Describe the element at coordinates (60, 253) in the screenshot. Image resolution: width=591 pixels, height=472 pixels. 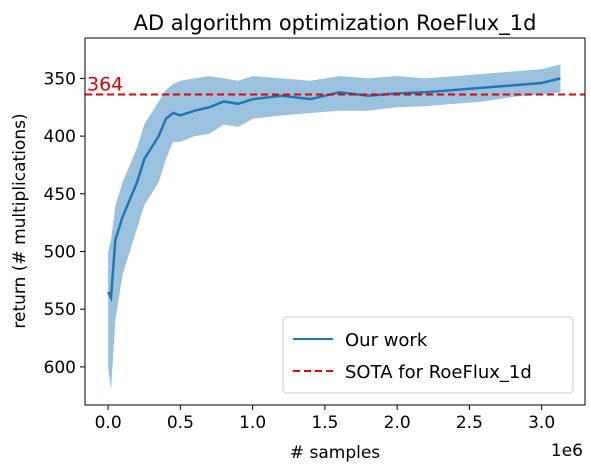
I see `y-tick-label: 500` at that location.